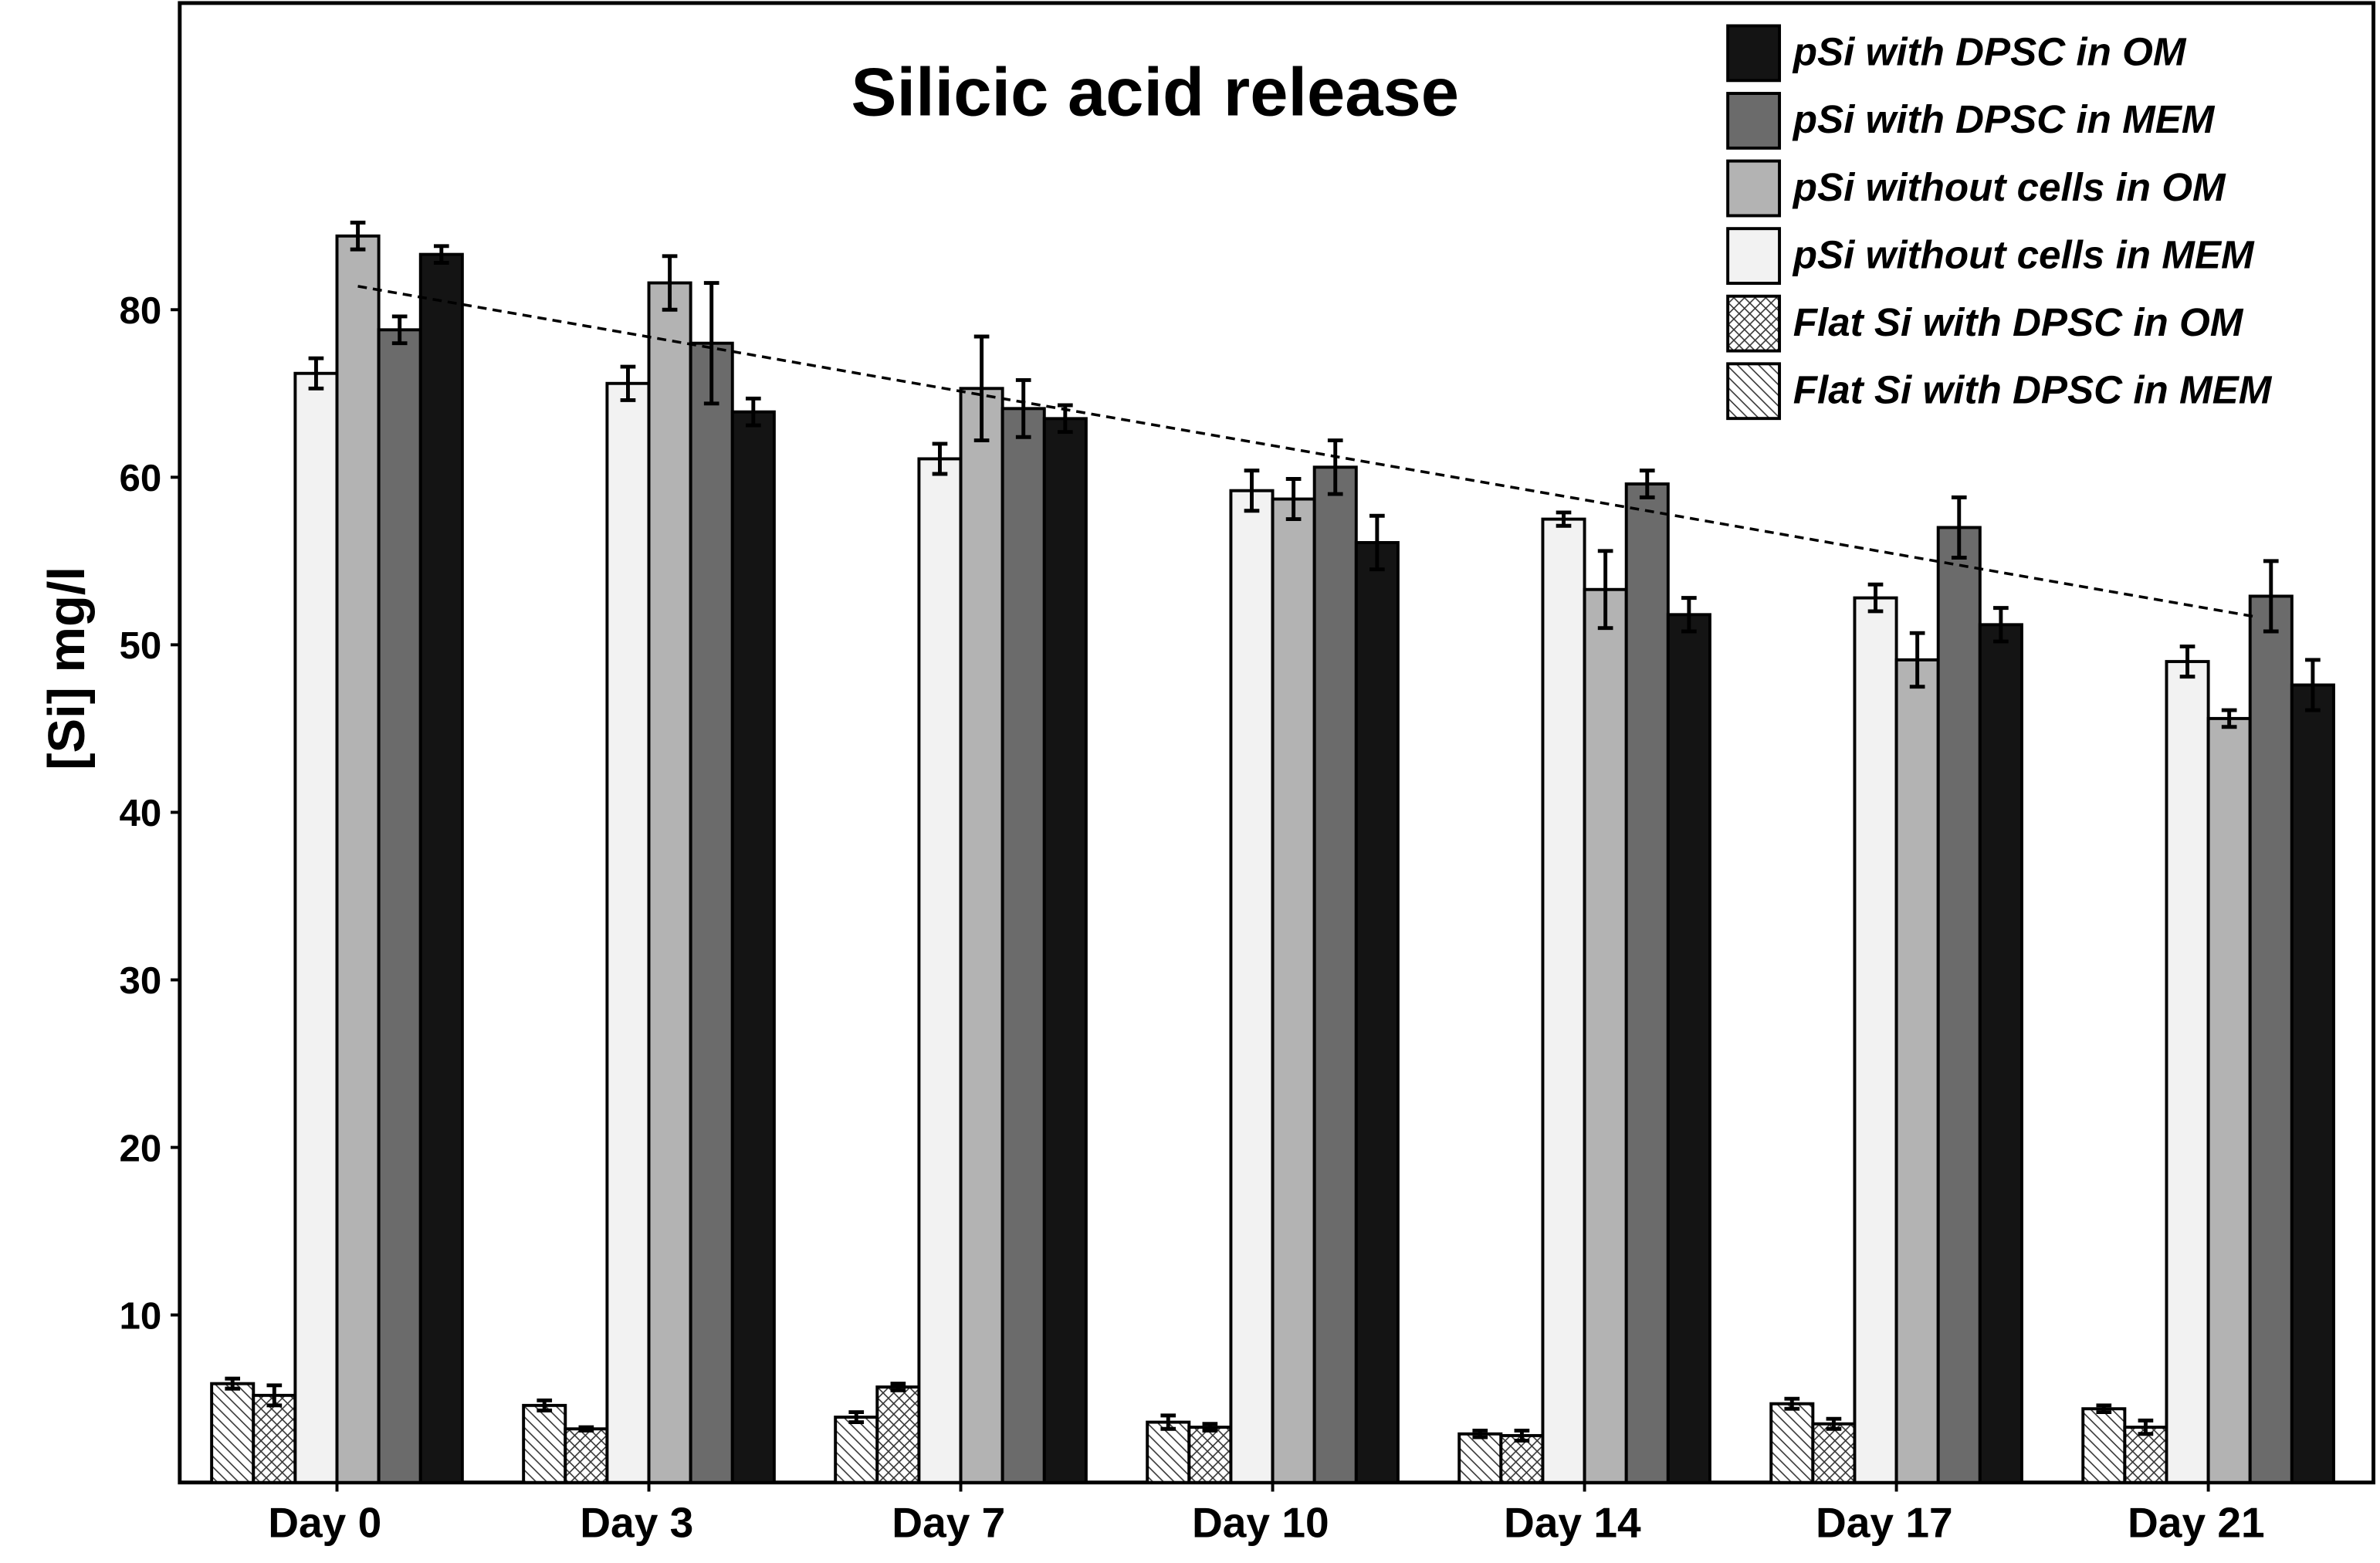 Image resolution: width=2380 pixels, height=1563 pixels. What do you see at coordinates (636, 1523) in the screenshot?
I see `x-tick-label: Day 3` at bounding box center [636, 1523].